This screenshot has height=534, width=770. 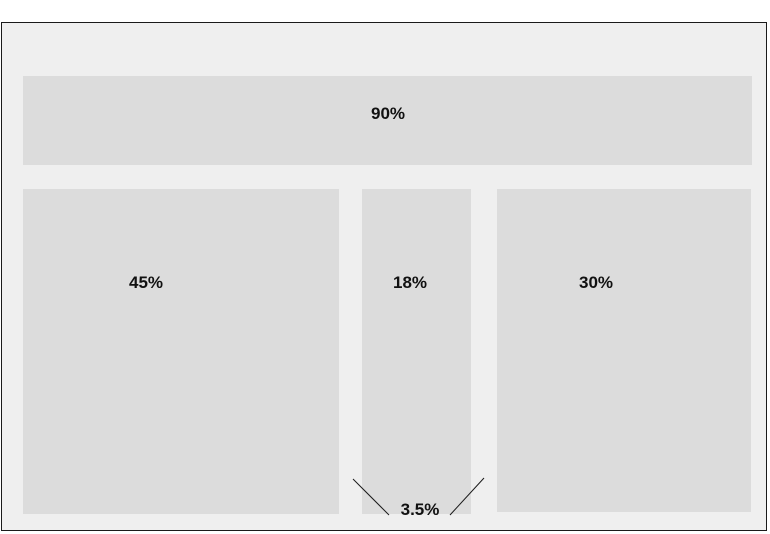 What do you see at coordinates (420, 509) in the screenshot?
I see `gap-annotation-label: 3.5%` at bounding box center [420, 509].